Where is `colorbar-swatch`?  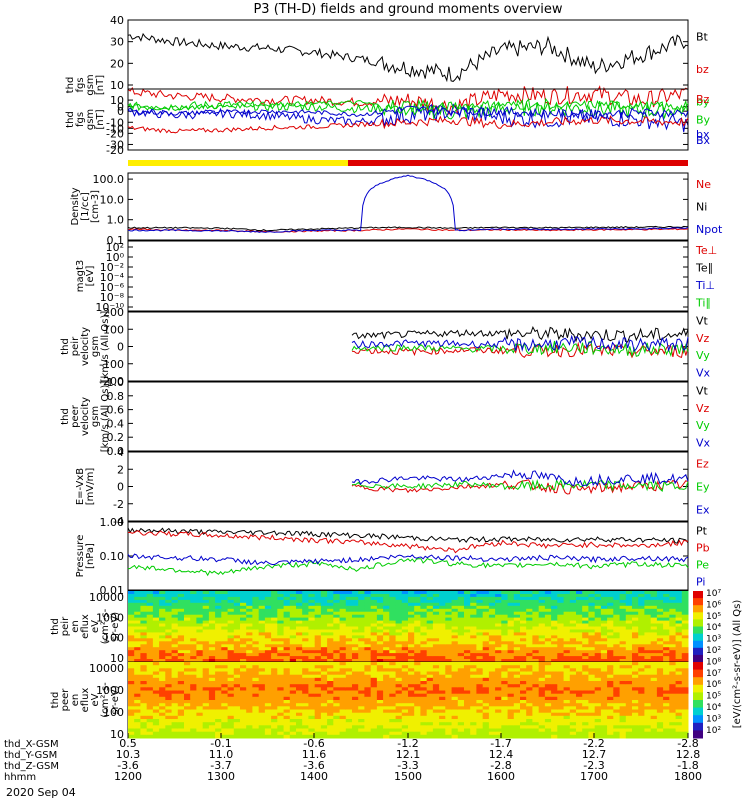
colorbar-swatch is located at coordinates (698, 734).